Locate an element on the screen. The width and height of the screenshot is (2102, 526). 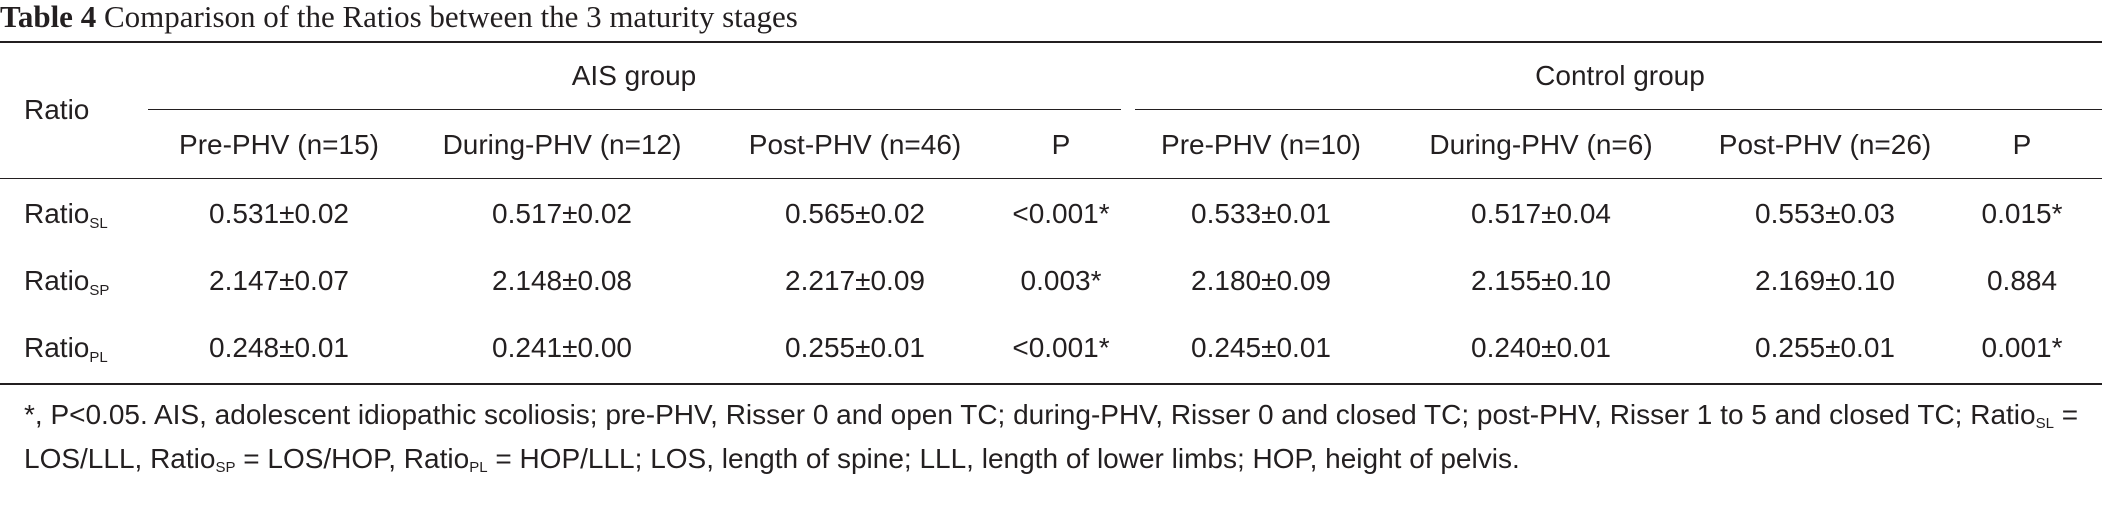
control-group-rule is located at coordinates (1618, 109).